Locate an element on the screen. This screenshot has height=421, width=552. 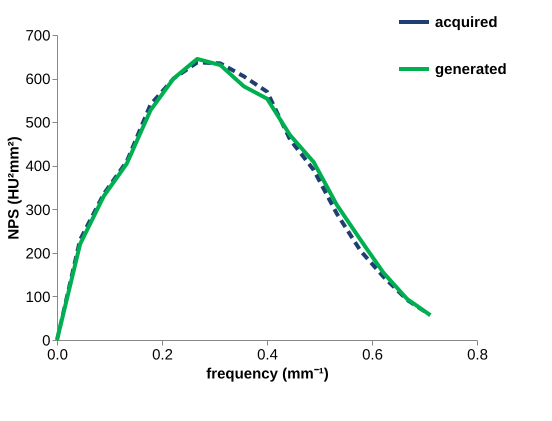
y-tick-label: 300 is located at coordinates (37, 210).